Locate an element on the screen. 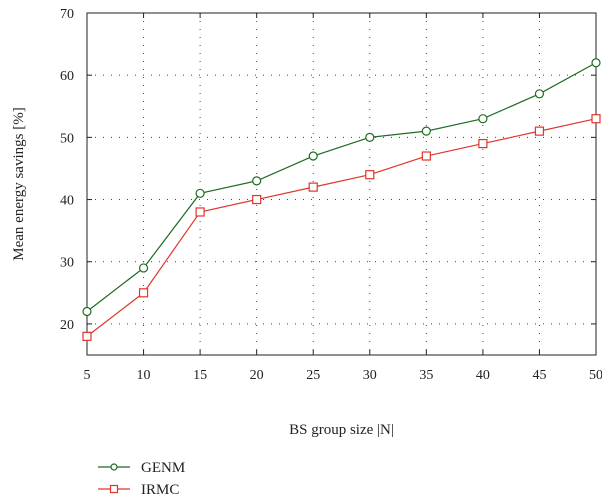  x-tick-label: 50 is located at coordinates (595, 375).